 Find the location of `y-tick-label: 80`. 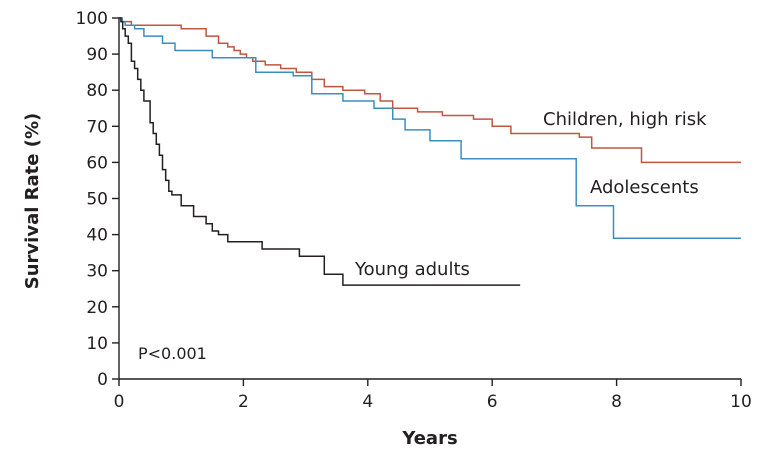

y-tick-label: 80 is located at coordinates (97, 91).